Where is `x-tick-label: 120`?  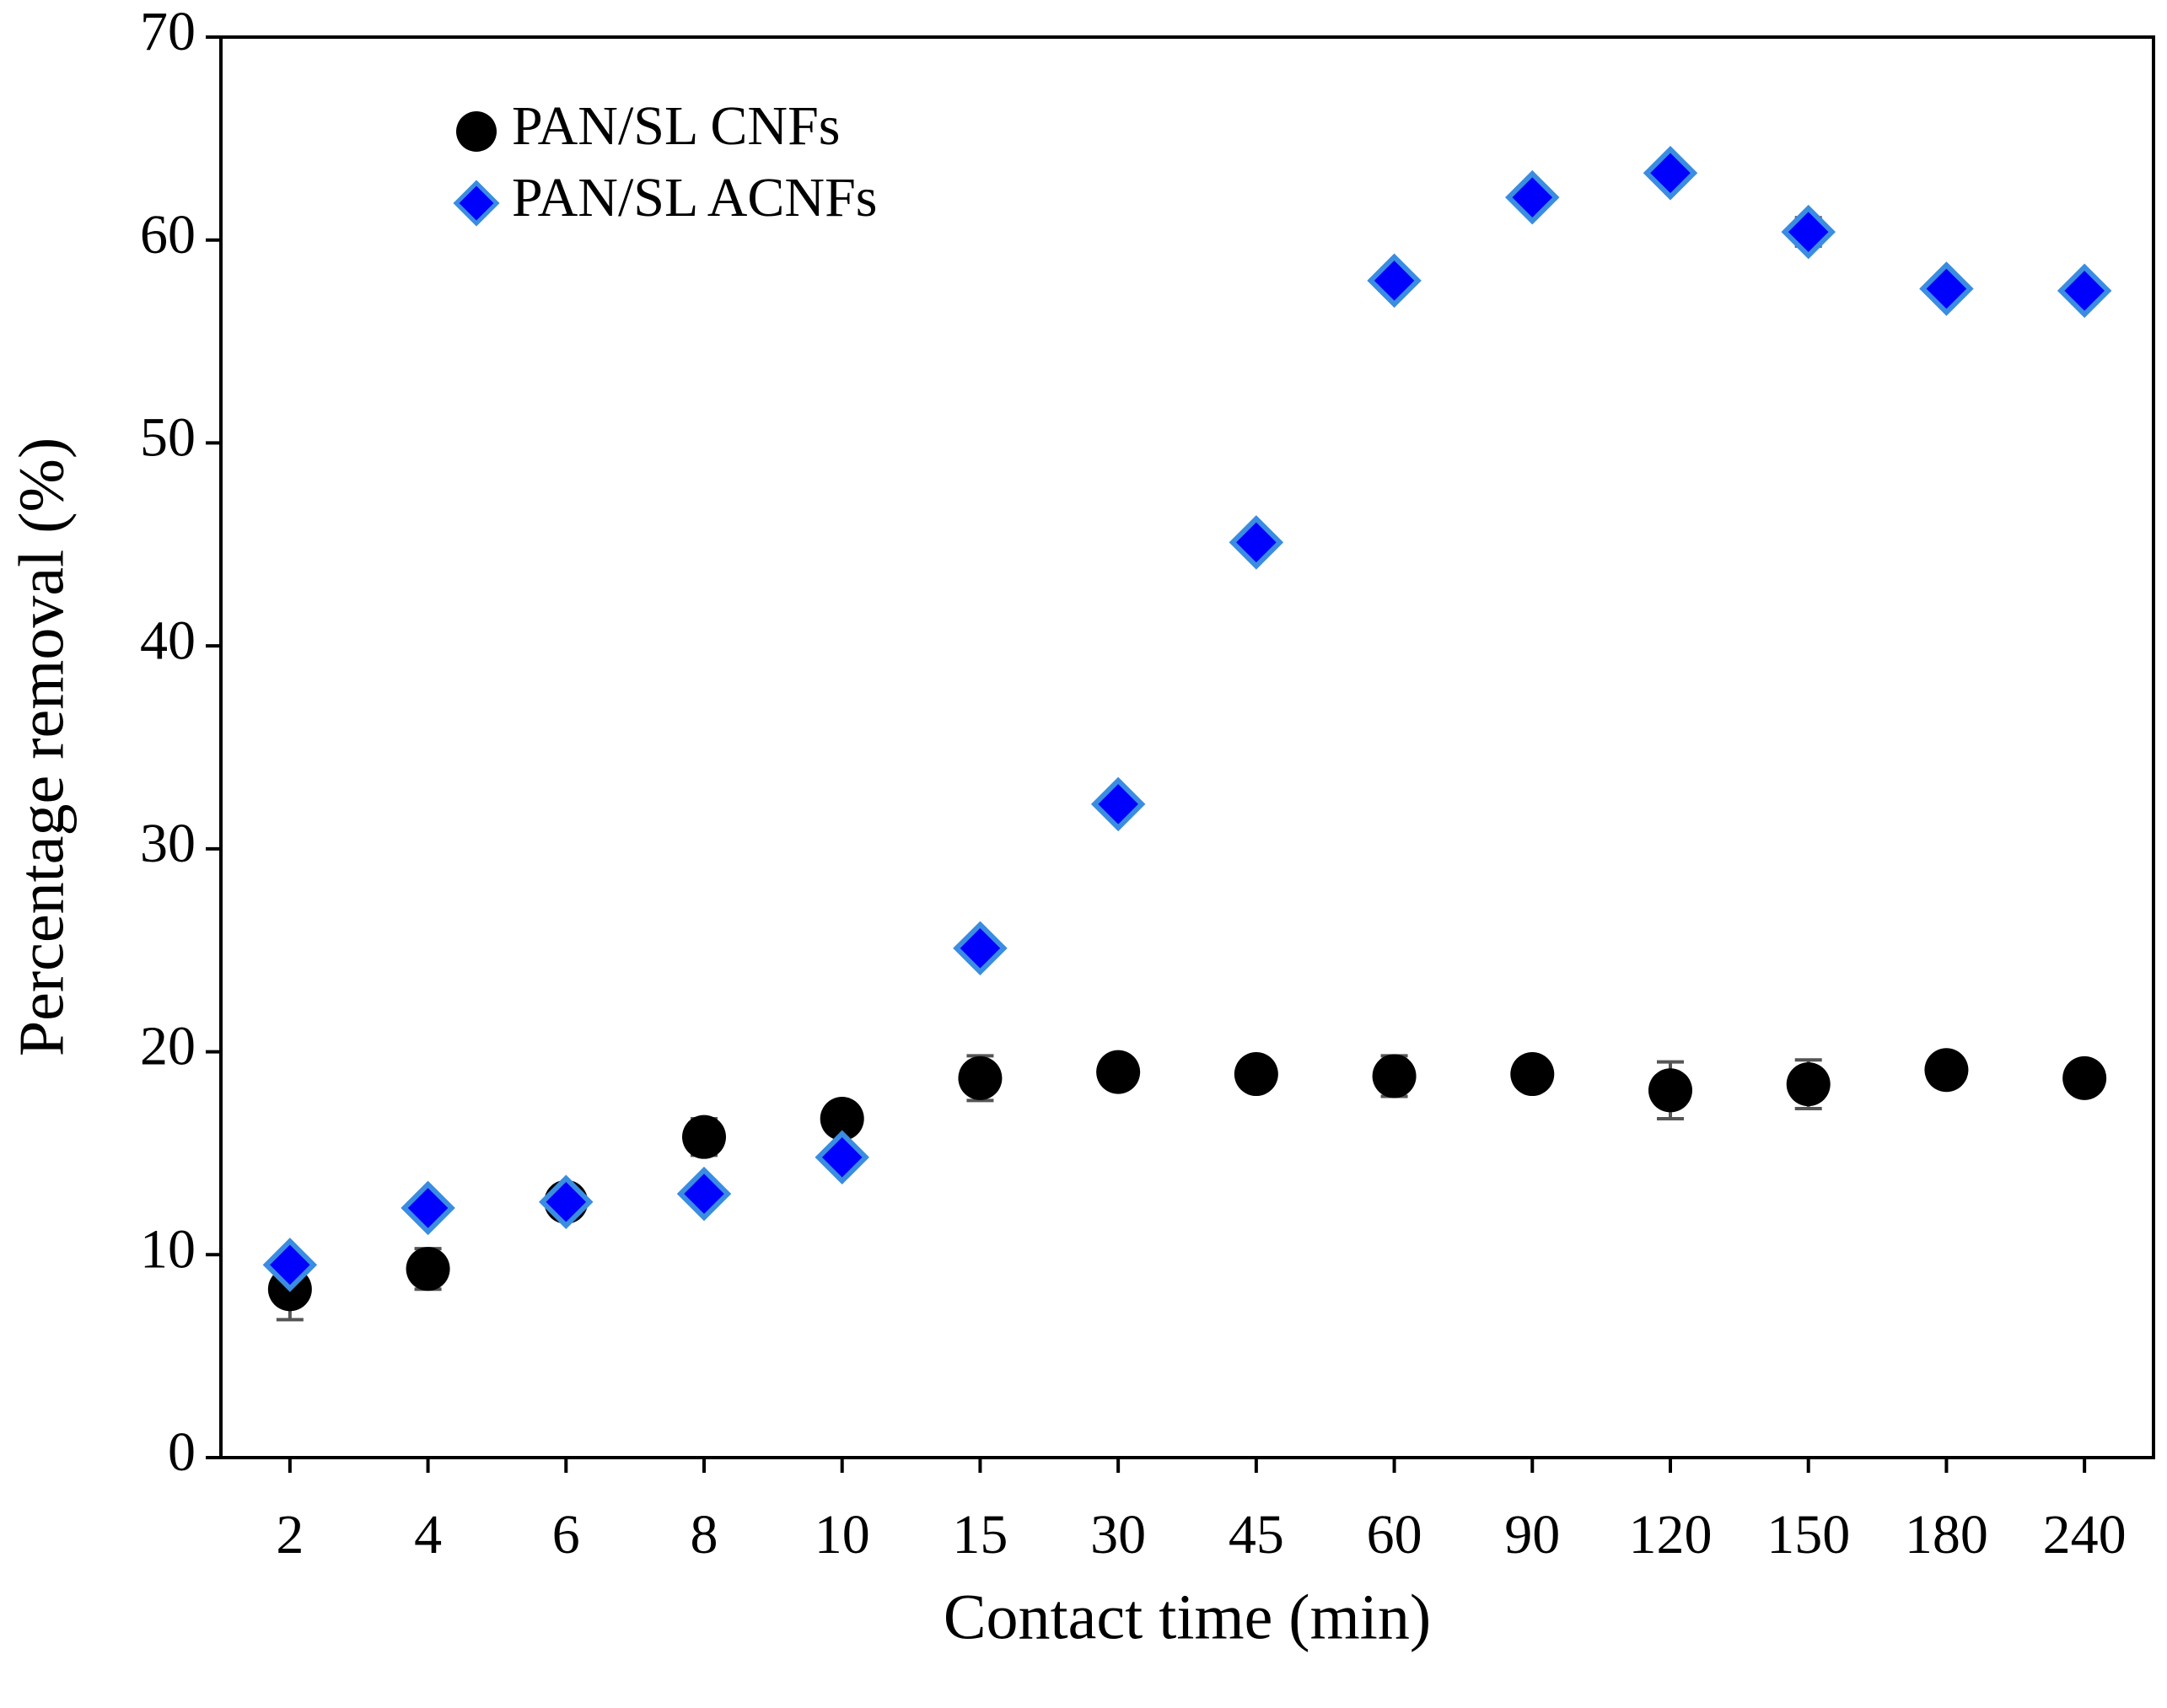 x-tick-label: 120 is located at coordinates (1671, 1535).